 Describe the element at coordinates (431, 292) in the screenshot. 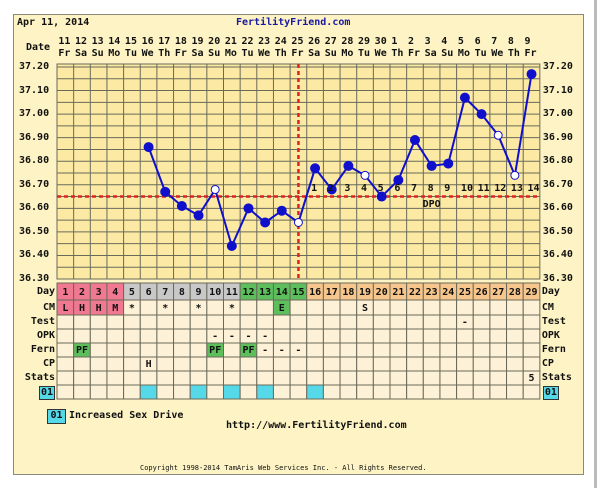

I see `day-value: 23` at that location.